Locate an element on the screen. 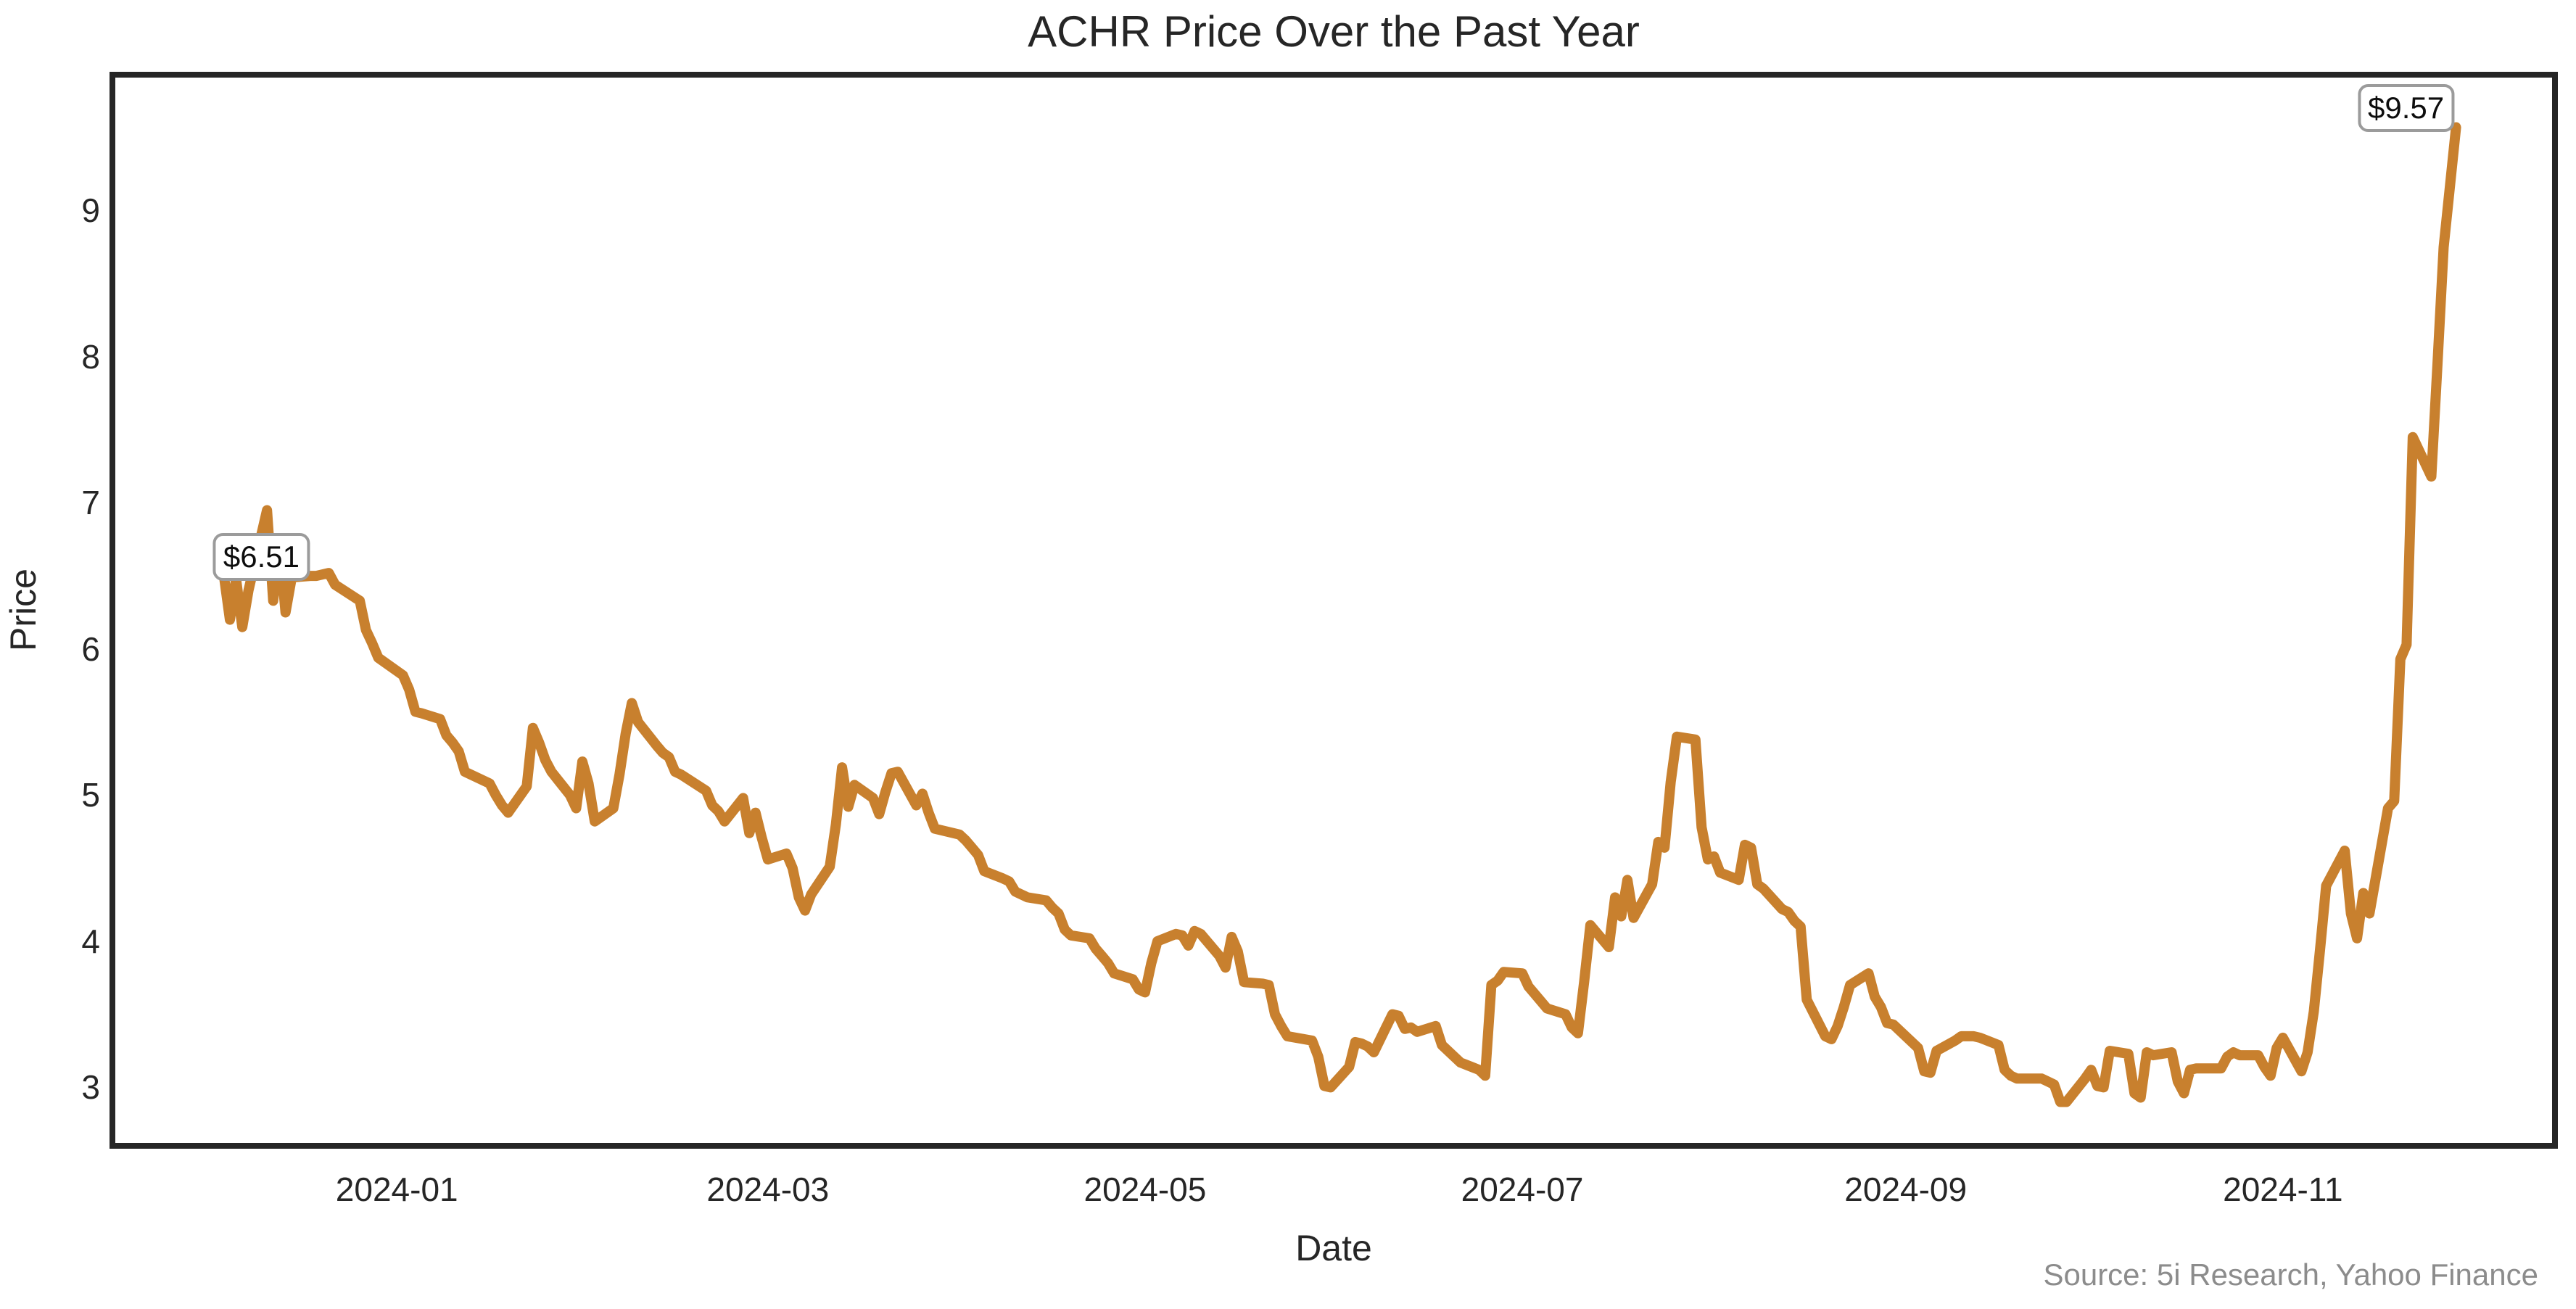 The image size is (2576, 1309). x-tick-label: 2024-09 is located at coordinates (1906, 1189).